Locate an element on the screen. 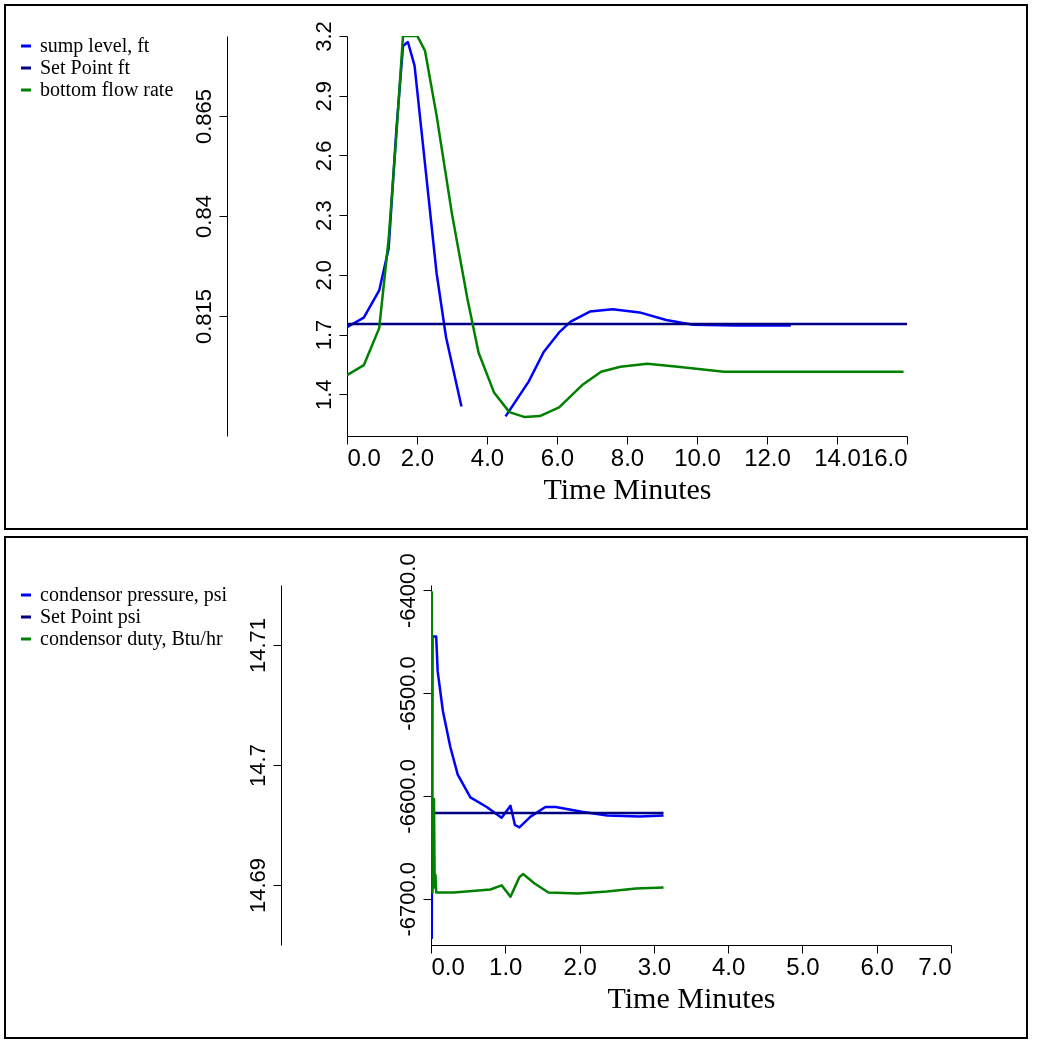 This screenshot has height=1051, width=1039. legend-label: bottom flow rate is located at coordinates (107, 89).